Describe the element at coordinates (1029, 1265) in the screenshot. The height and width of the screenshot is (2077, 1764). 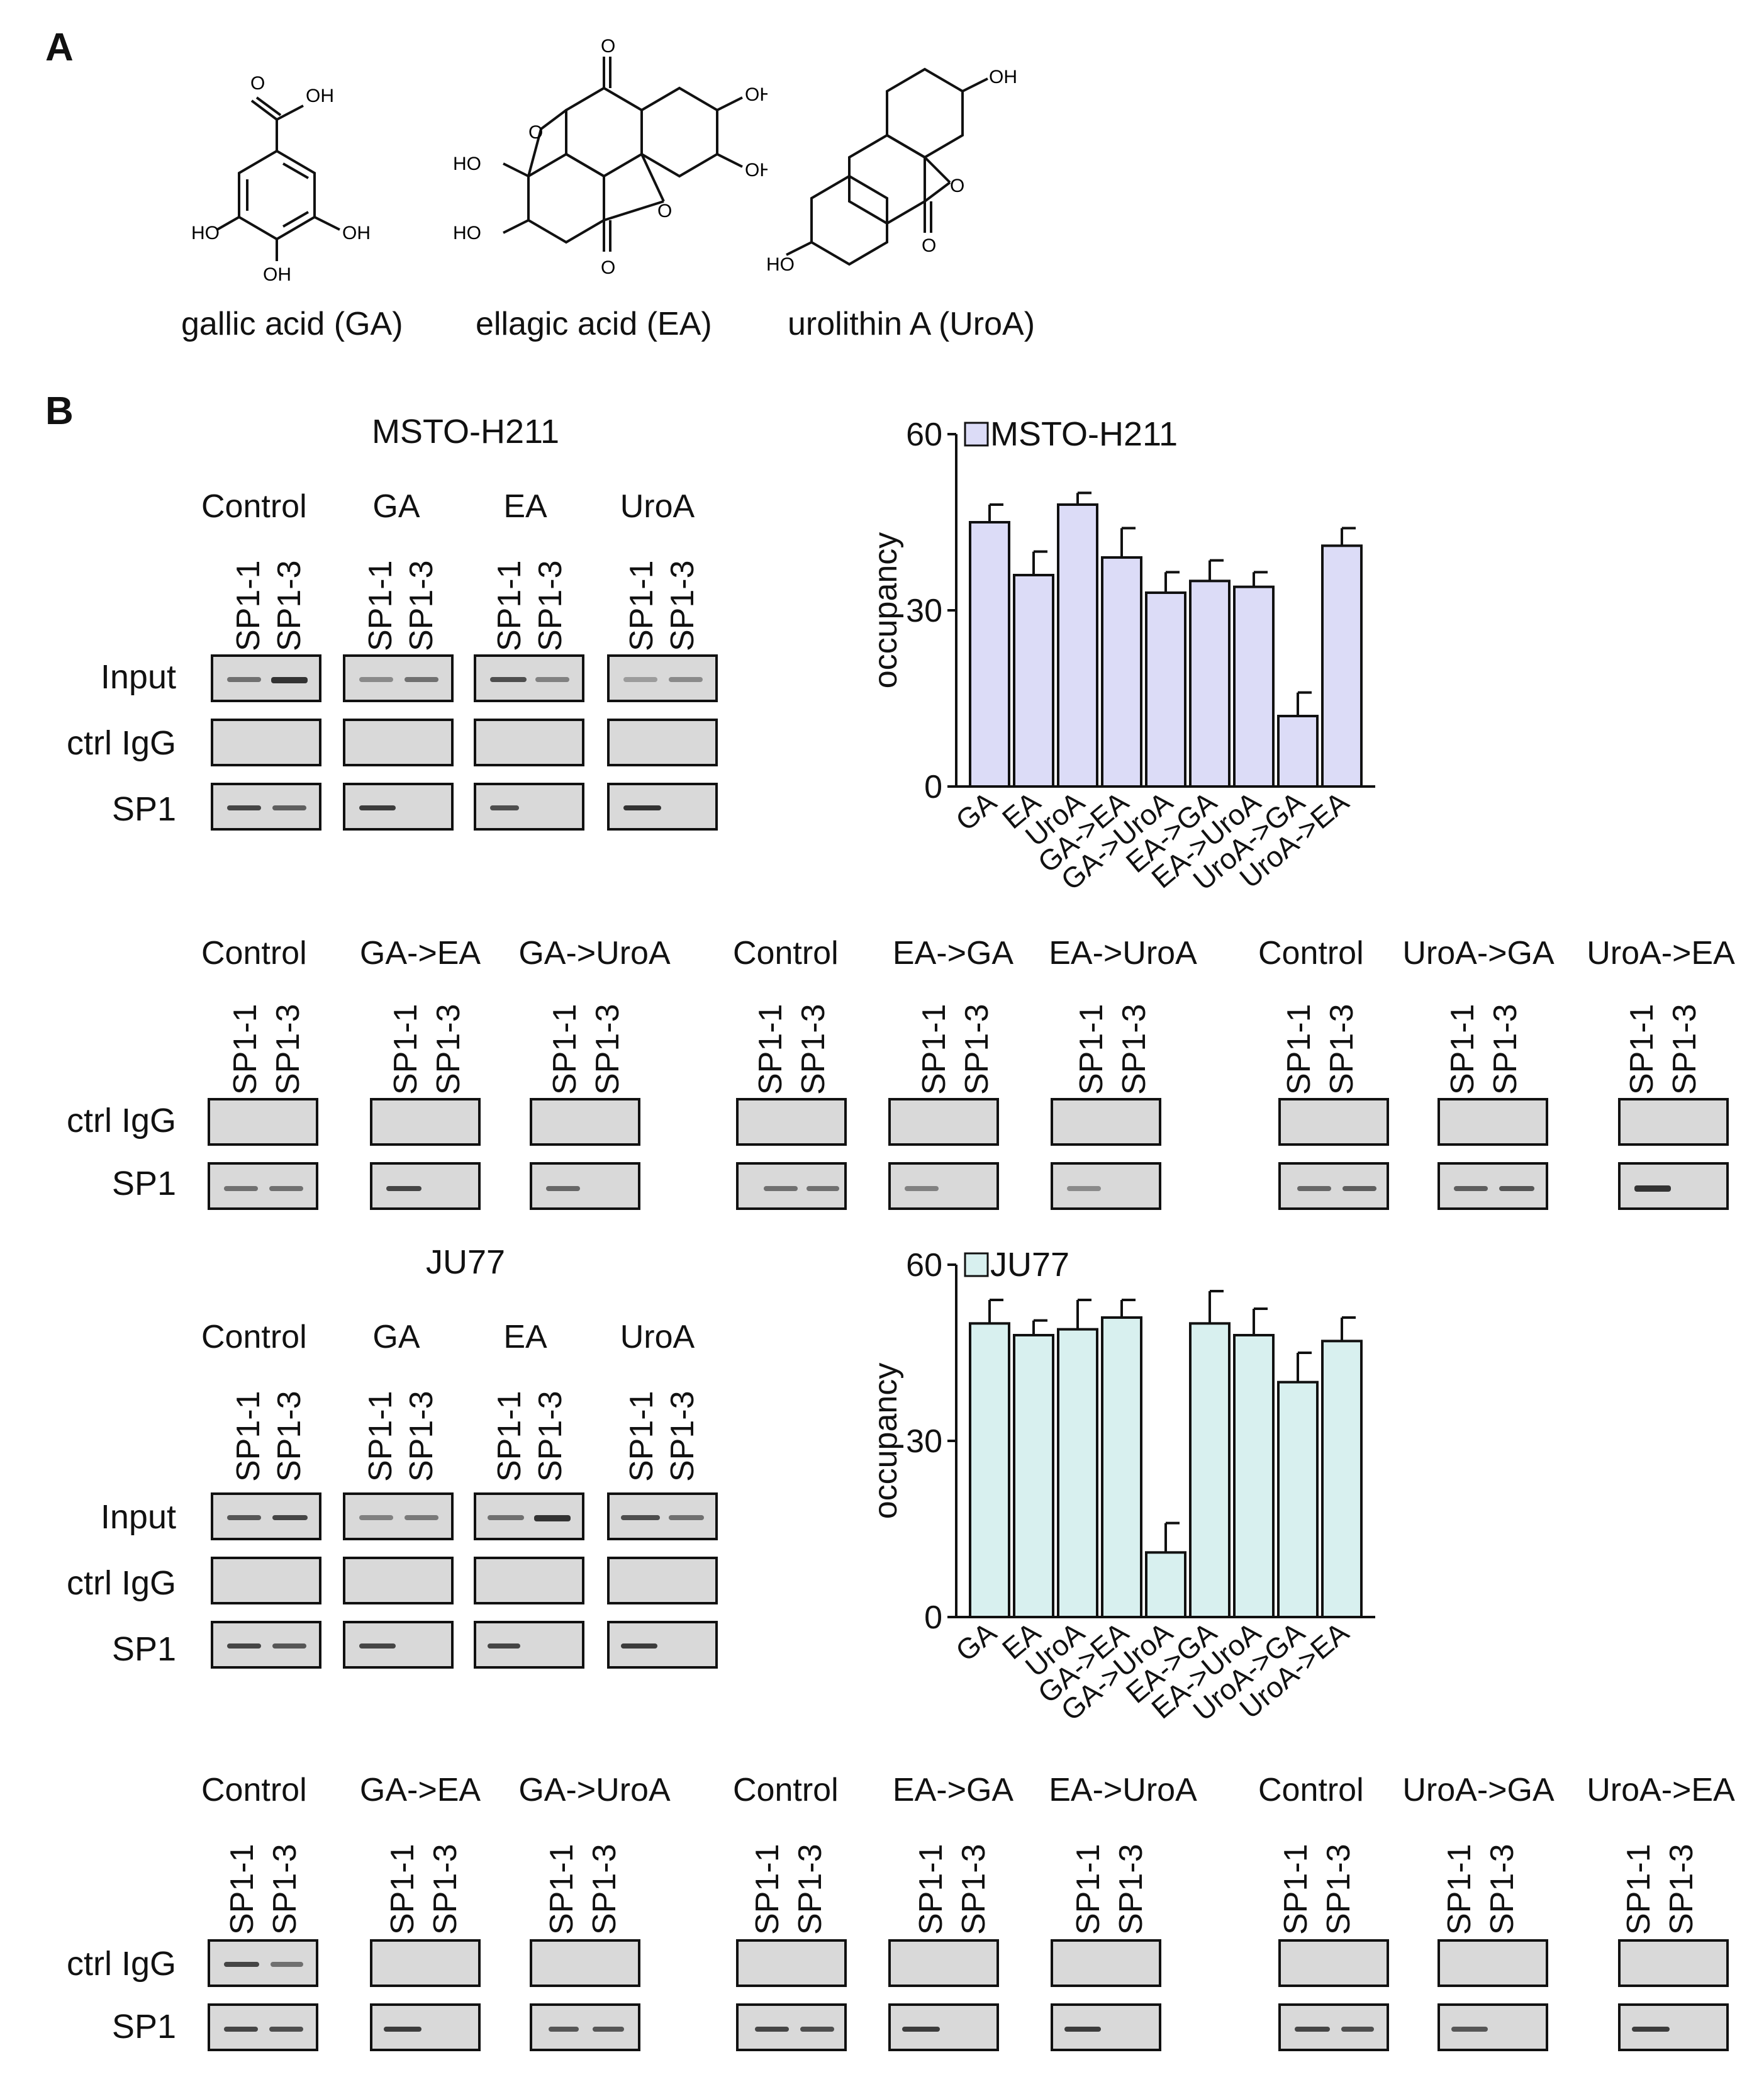
I see `legend-label: JU77` at that location.